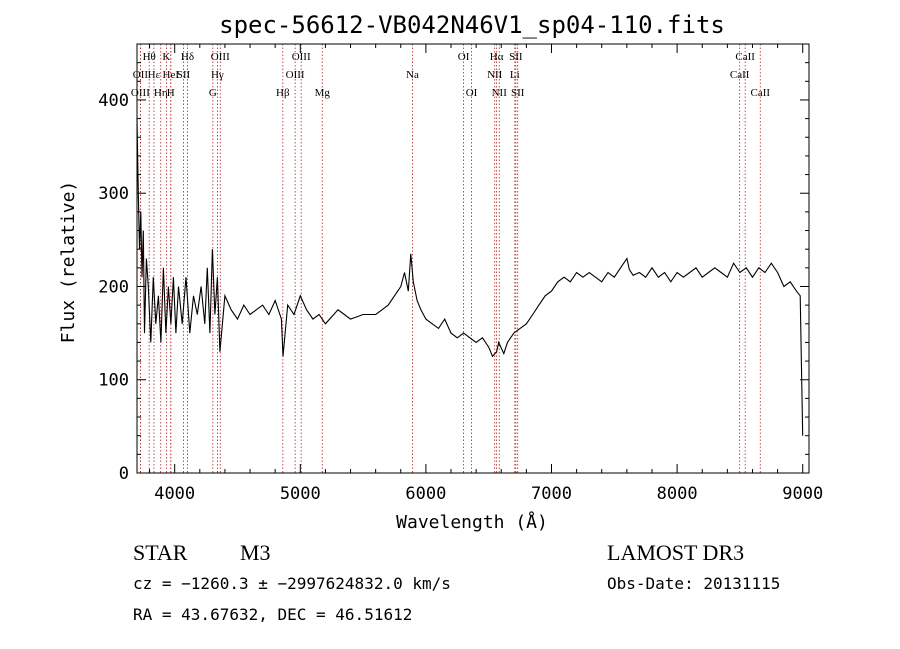 The image size is (900, 649). Describe the element at coordinates (272, 614) in the screenshot. I see `coordinates: RA = 43.67632, DEC = 46.51612` at that location.